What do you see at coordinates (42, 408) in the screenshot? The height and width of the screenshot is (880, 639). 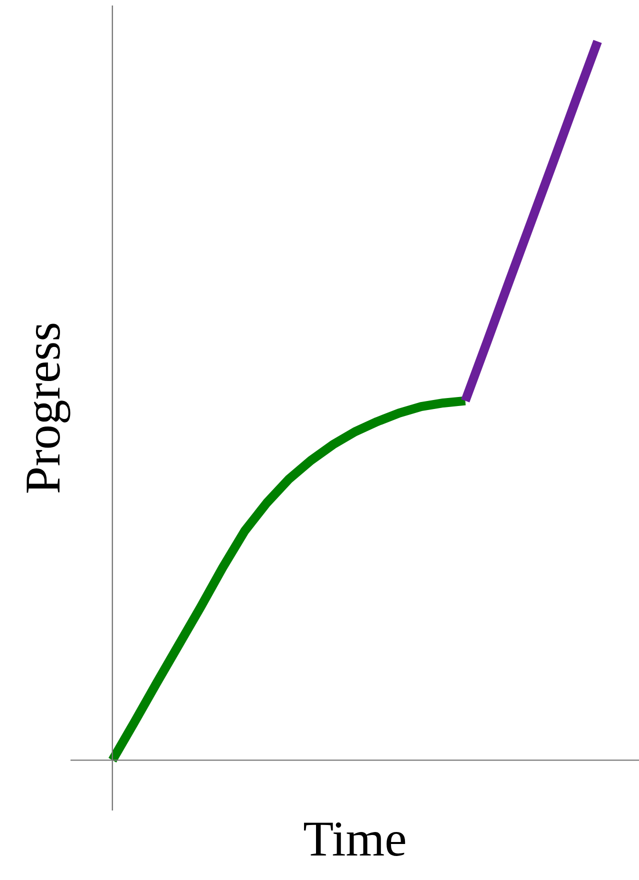 I see `y-axis-title: Progress` at bounding box center [42, 408].